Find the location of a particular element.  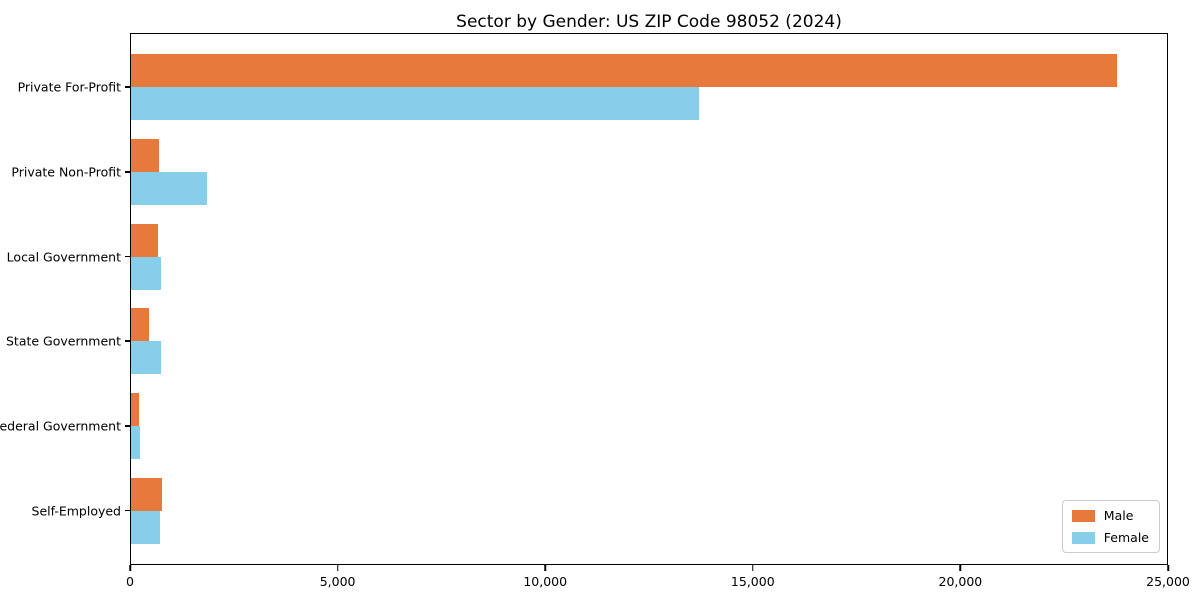

x-tick-label: 25,000 is located at coordinates (1168, 581).